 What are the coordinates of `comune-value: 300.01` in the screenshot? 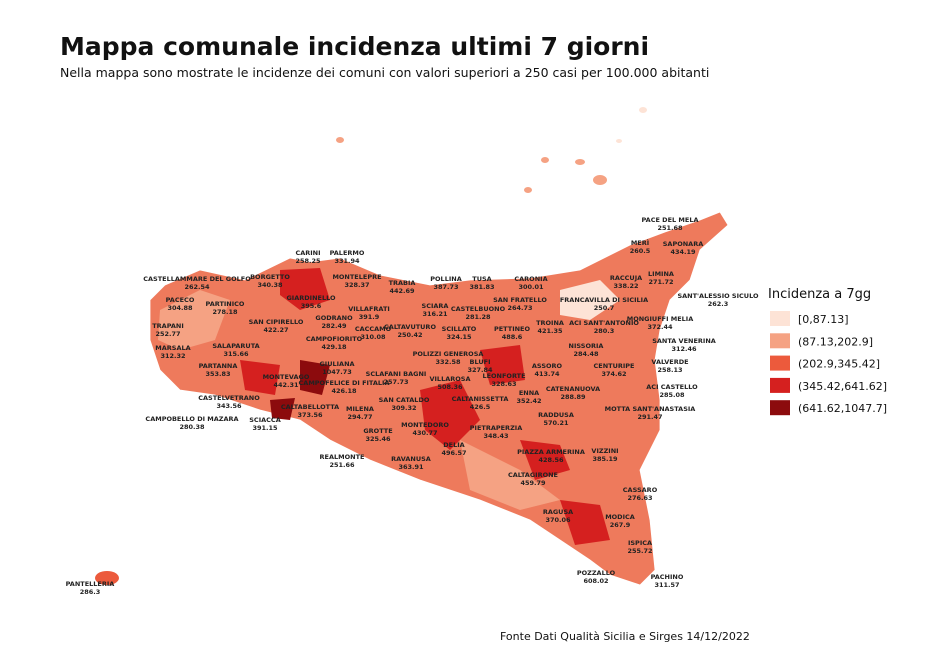 It's located at (531, 287).